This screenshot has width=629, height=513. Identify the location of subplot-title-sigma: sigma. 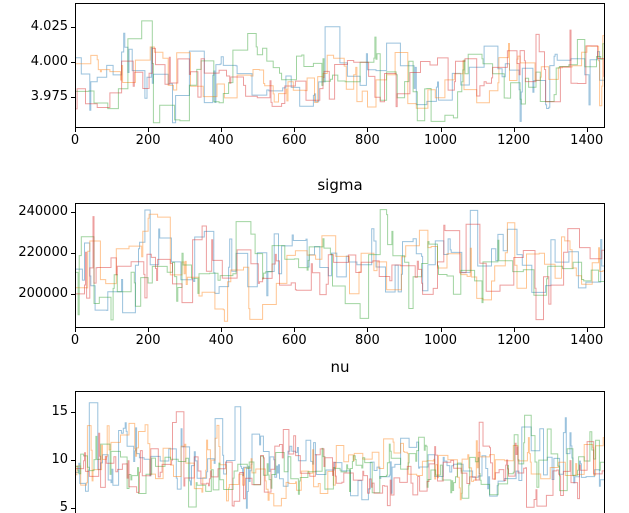
(340, 185).